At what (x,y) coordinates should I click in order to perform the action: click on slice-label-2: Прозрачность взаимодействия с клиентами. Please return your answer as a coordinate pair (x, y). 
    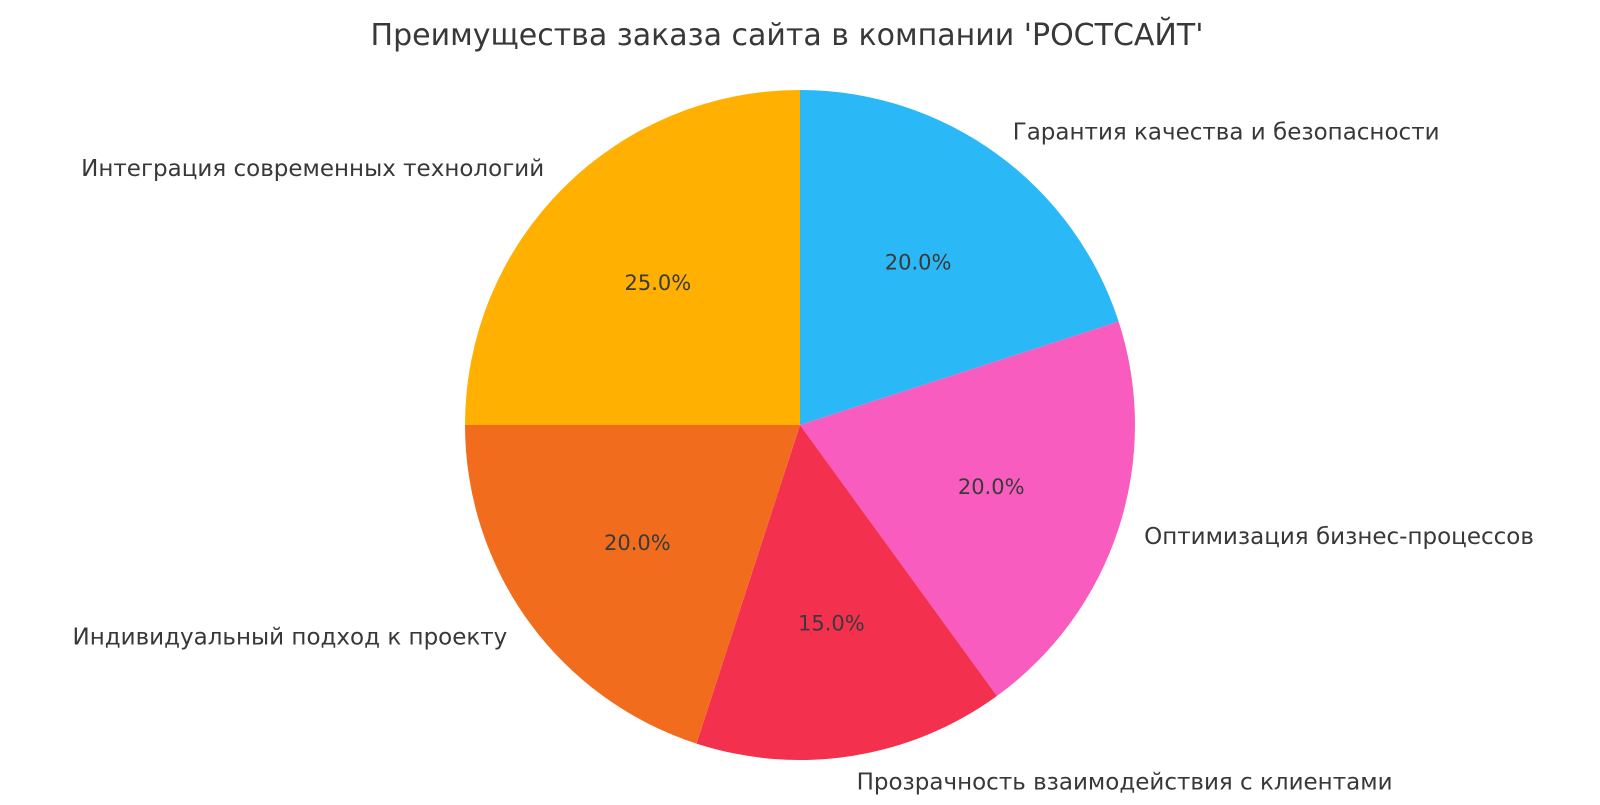
    Looking at the image, I should click on (1125, 782).